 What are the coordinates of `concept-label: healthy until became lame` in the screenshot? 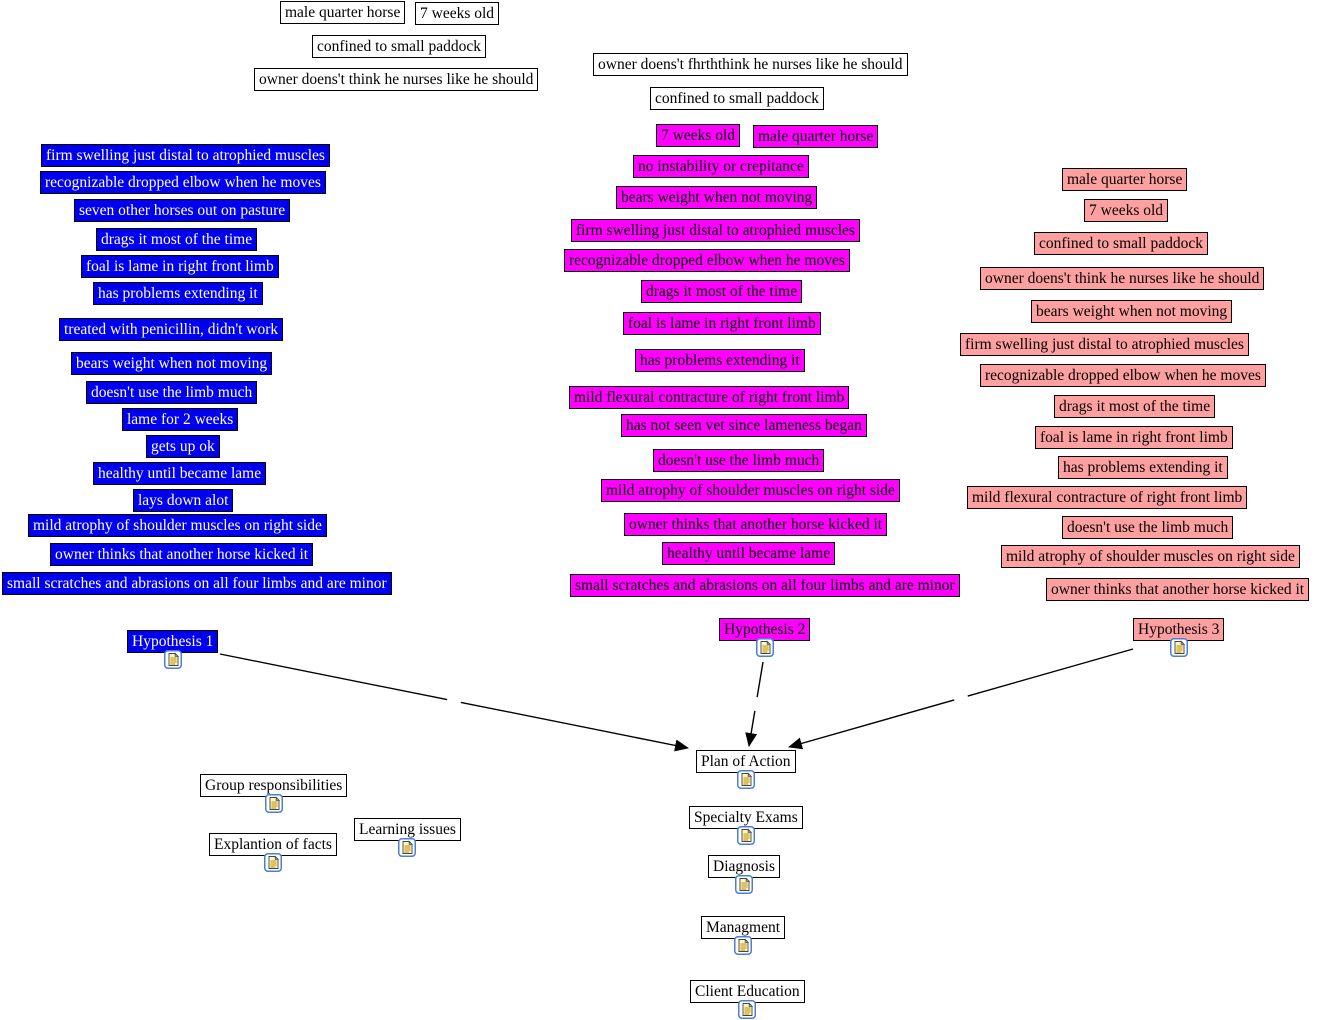 It's located at (180, 473).